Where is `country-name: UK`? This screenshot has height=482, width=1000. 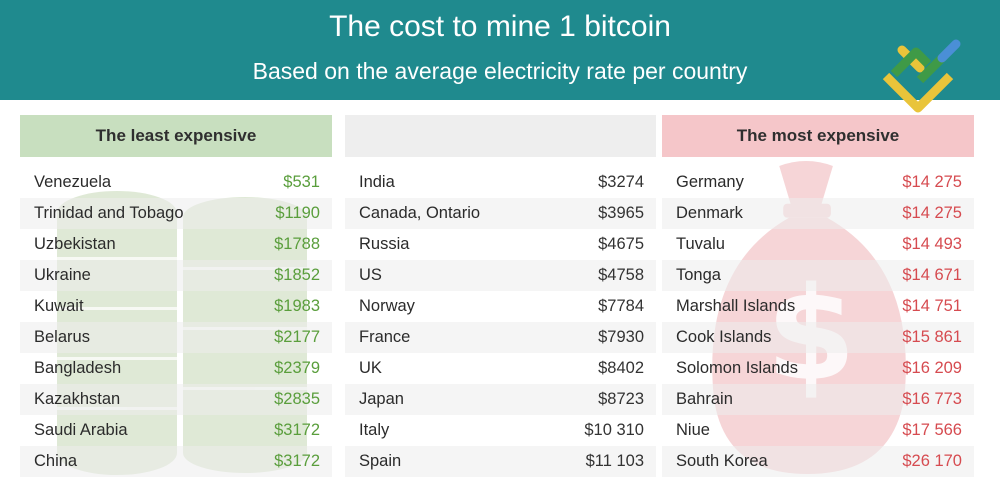
country-name: UK is located at coordinates (370, 368).